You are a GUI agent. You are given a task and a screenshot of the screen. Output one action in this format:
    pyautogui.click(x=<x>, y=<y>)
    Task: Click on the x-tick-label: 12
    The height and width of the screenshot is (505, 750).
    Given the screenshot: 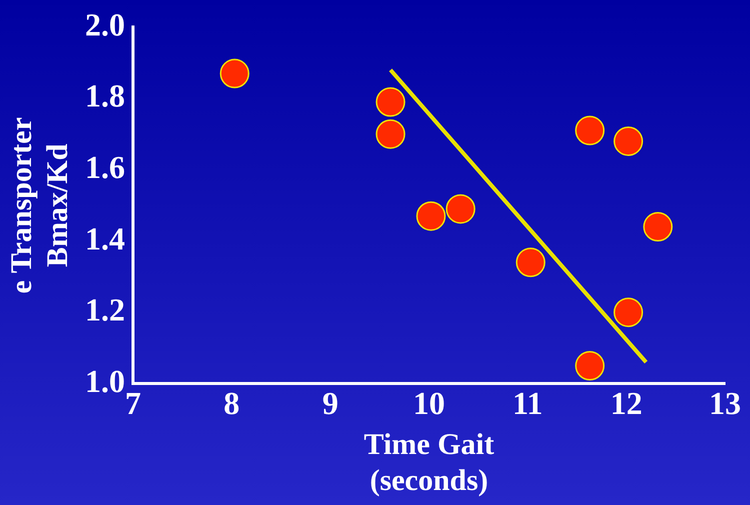 What is the action you would take?
    pyautogui.click(x=626, y=403)
    